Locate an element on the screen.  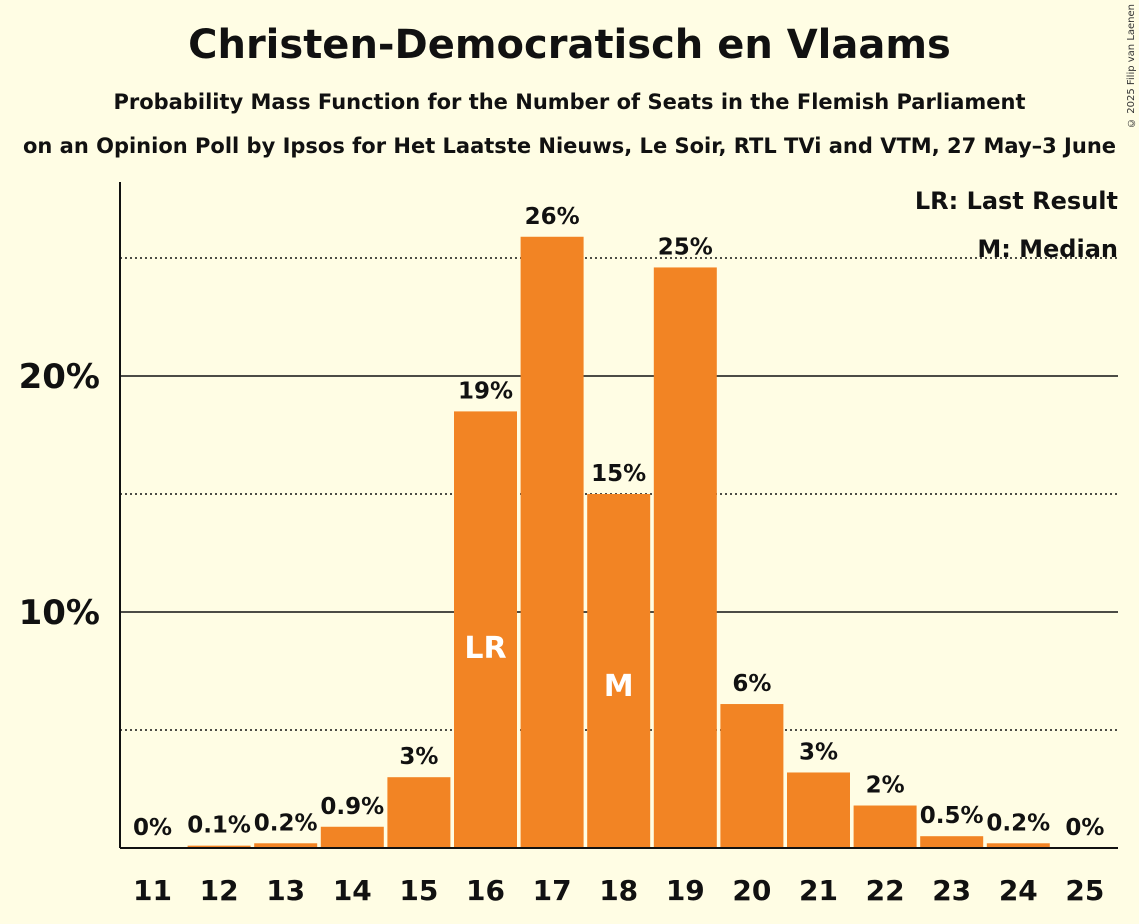
legend-median: M: Median is located at coordinates (1047, 249).